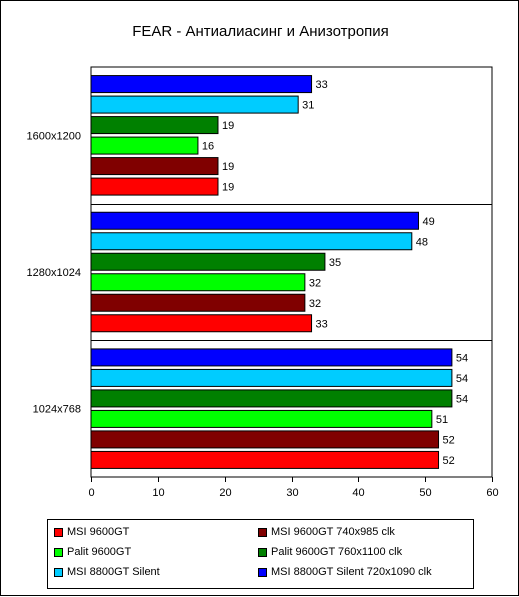  What do you see at coordinates (292, 493) in the screenshot?
I see `x-tick-label: 30` at bounding box center [292, 493].